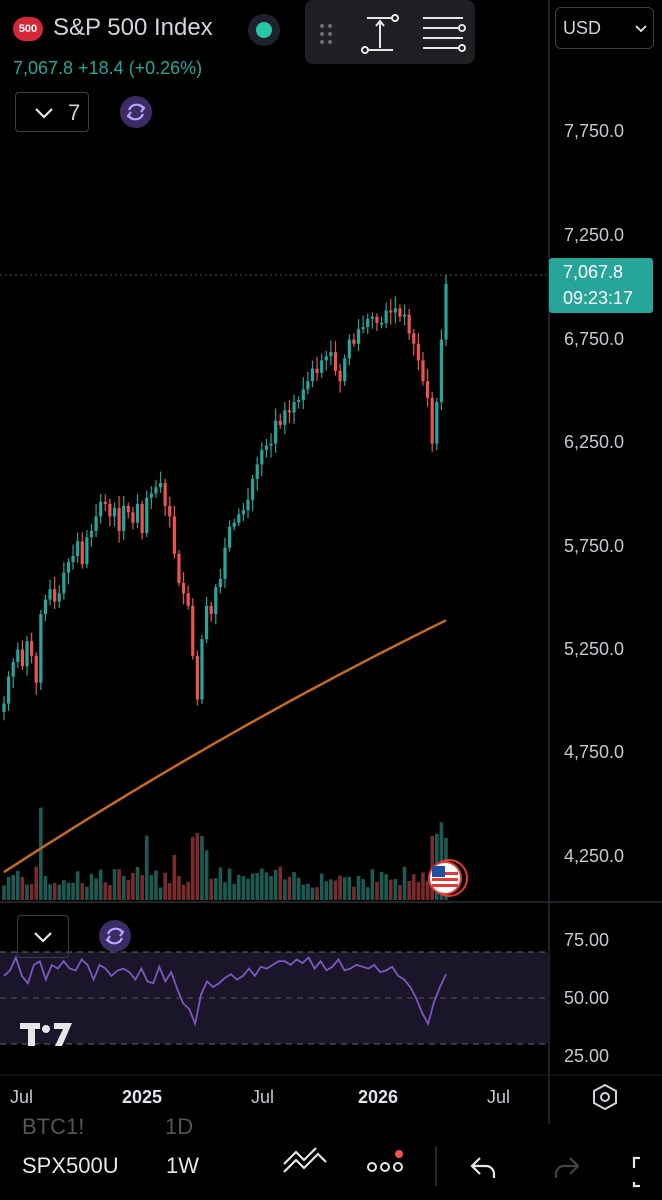 This screenshot has height=1200, width=662. What do you see at coordinates (444, 34) in the screenshot?
I see `drawings-list-icon` at bounding box center [444, 34].